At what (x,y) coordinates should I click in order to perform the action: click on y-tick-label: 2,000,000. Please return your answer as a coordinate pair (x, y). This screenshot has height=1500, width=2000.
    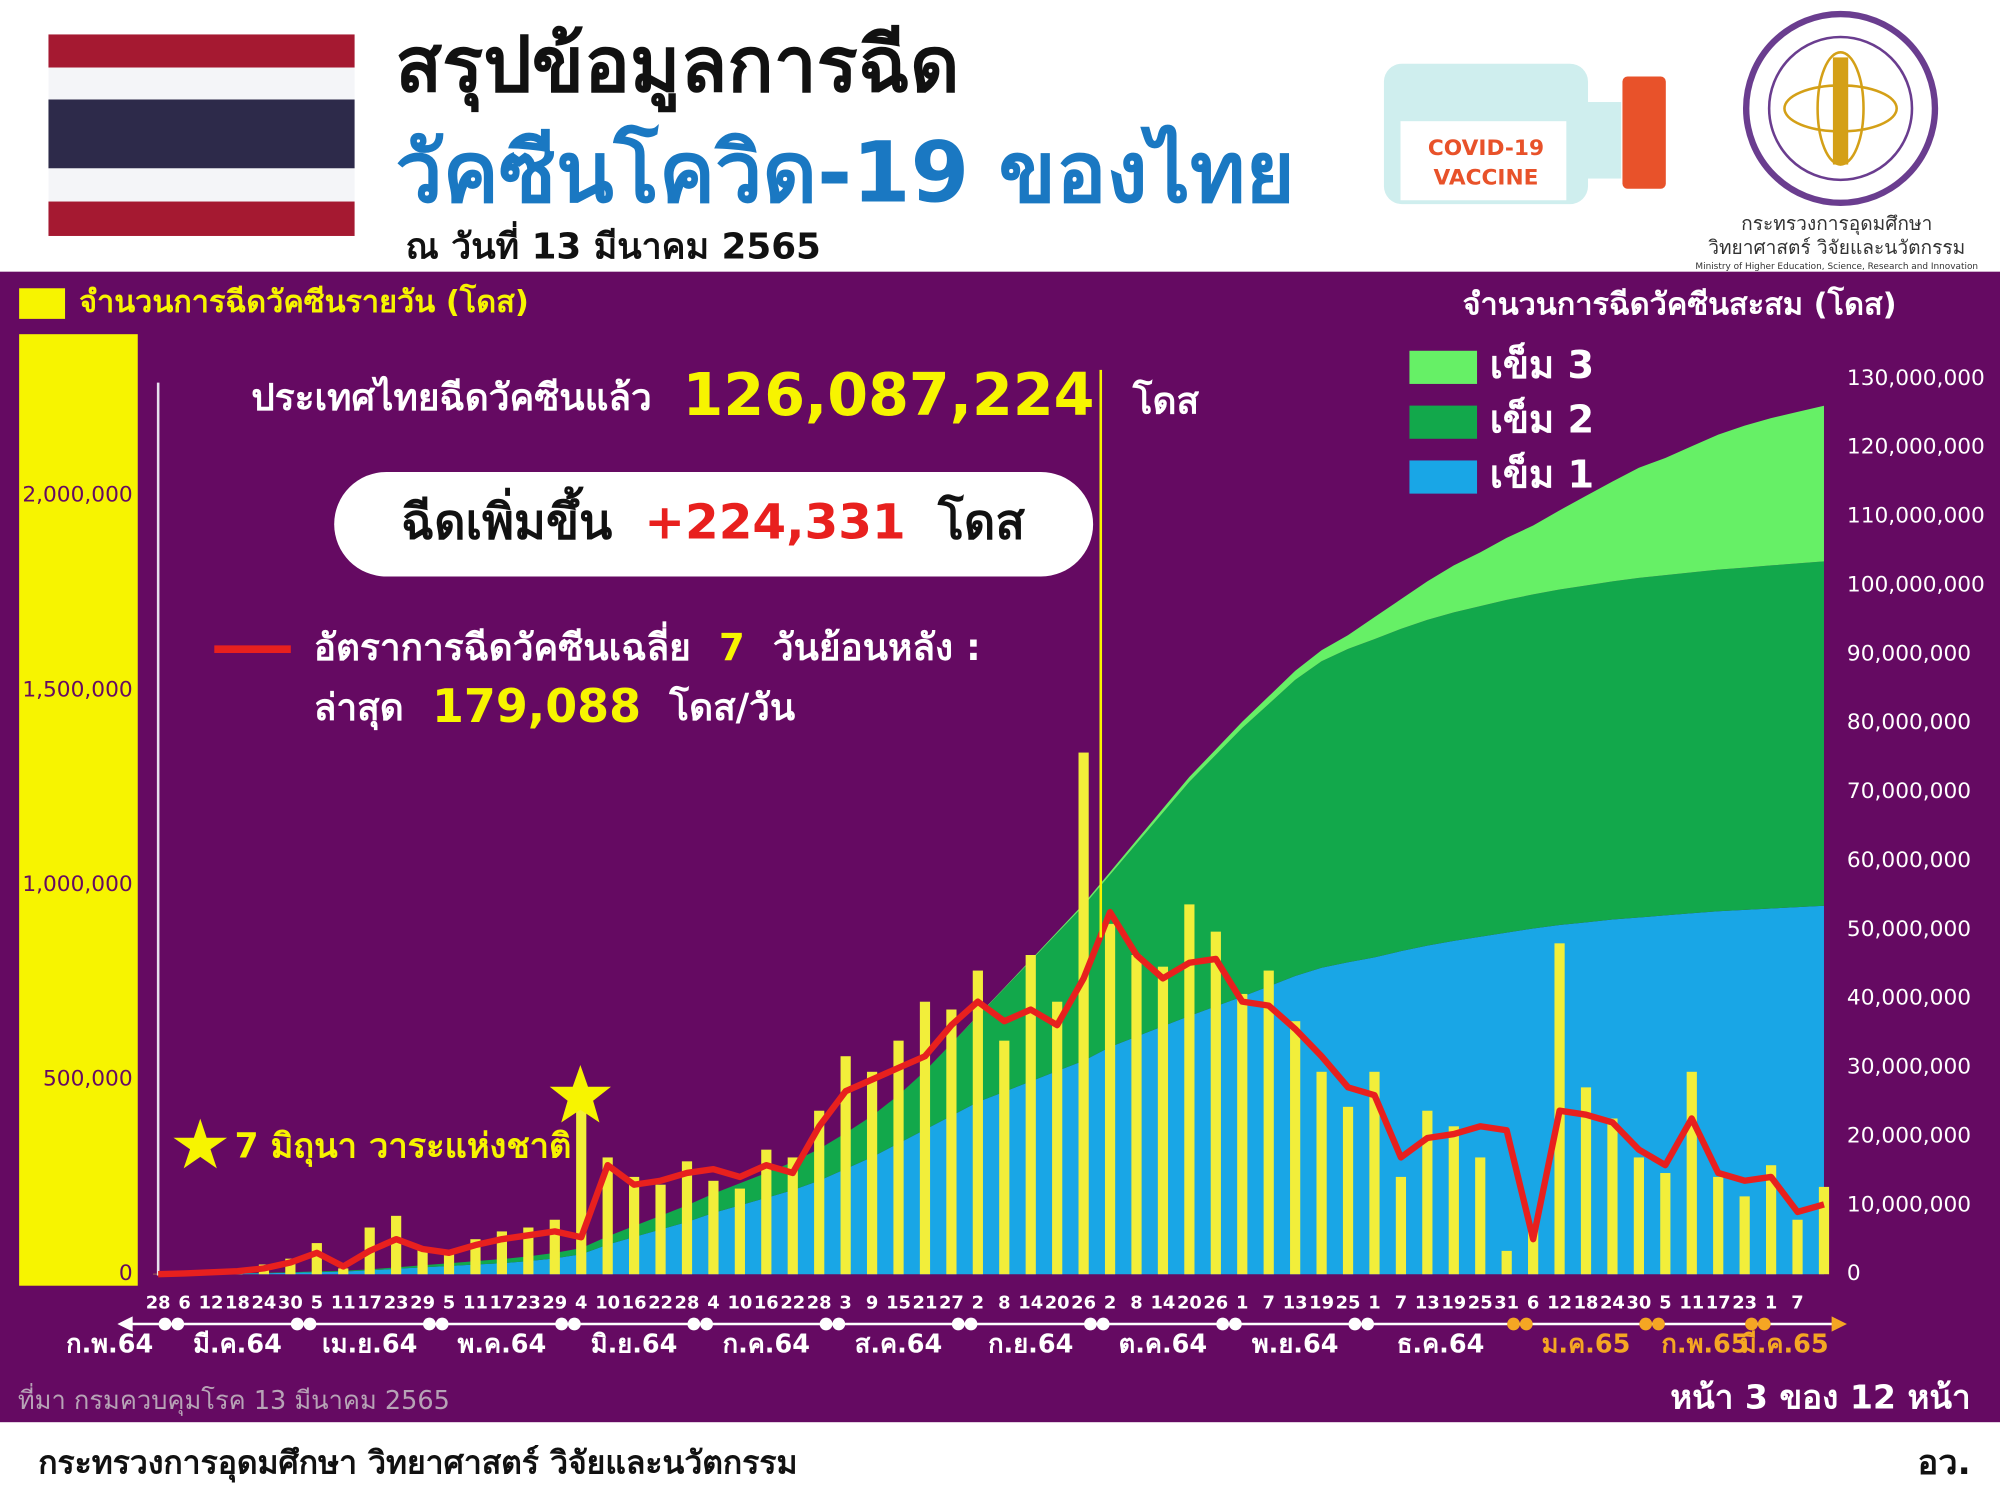
    Looking at the image, I should click on (77, 495).